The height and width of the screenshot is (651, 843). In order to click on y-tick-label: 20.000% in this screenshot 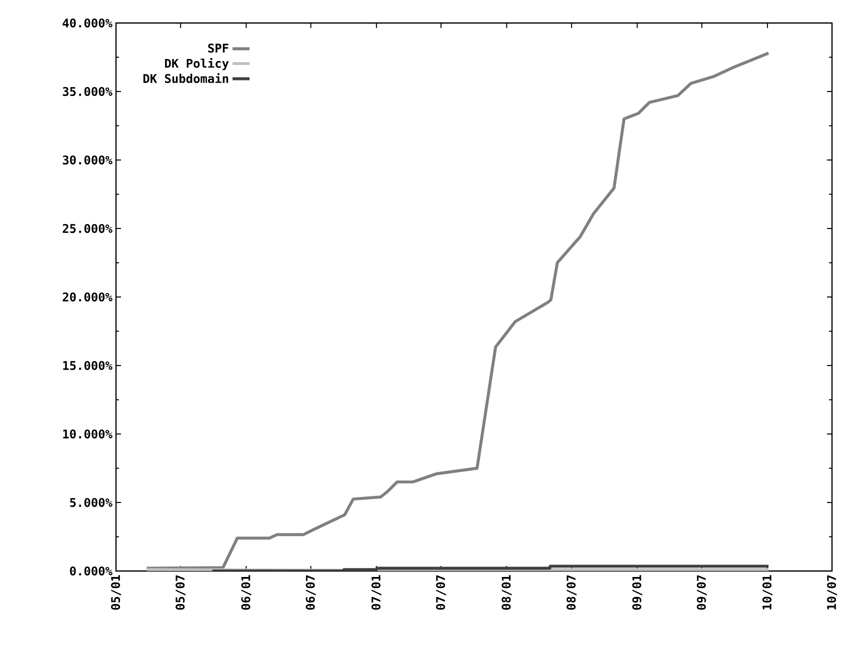, I will do `click(87, 297)`.